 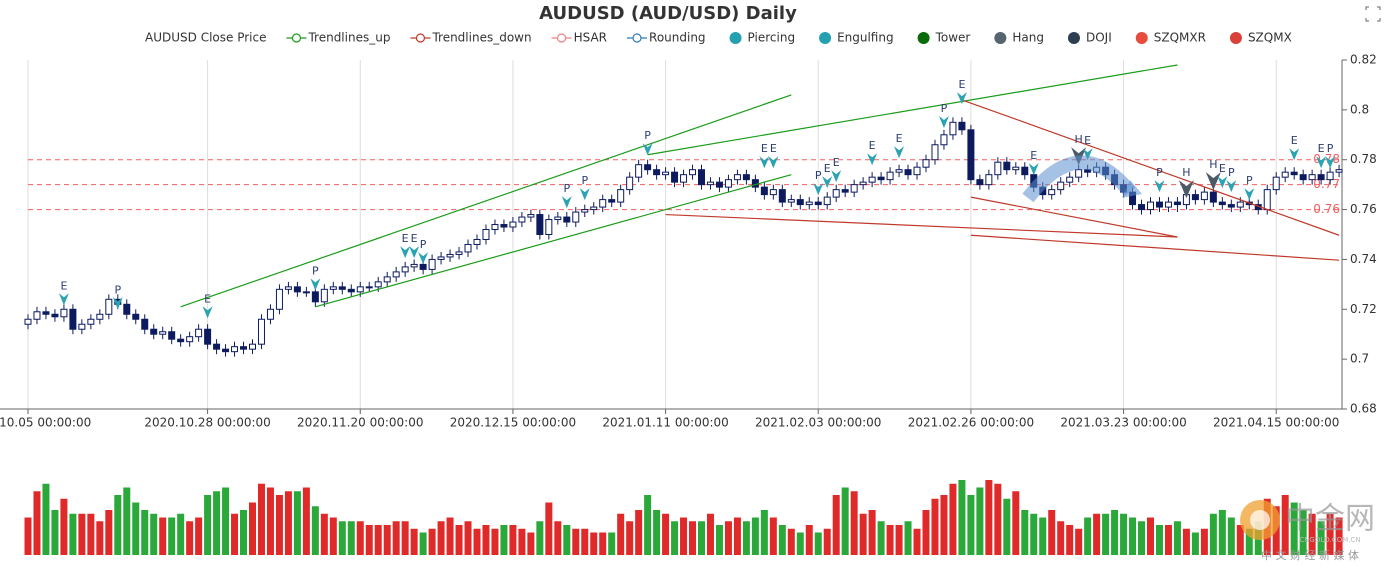 I want to click on legend-label: Engulfing, so click(x=865, y=38).